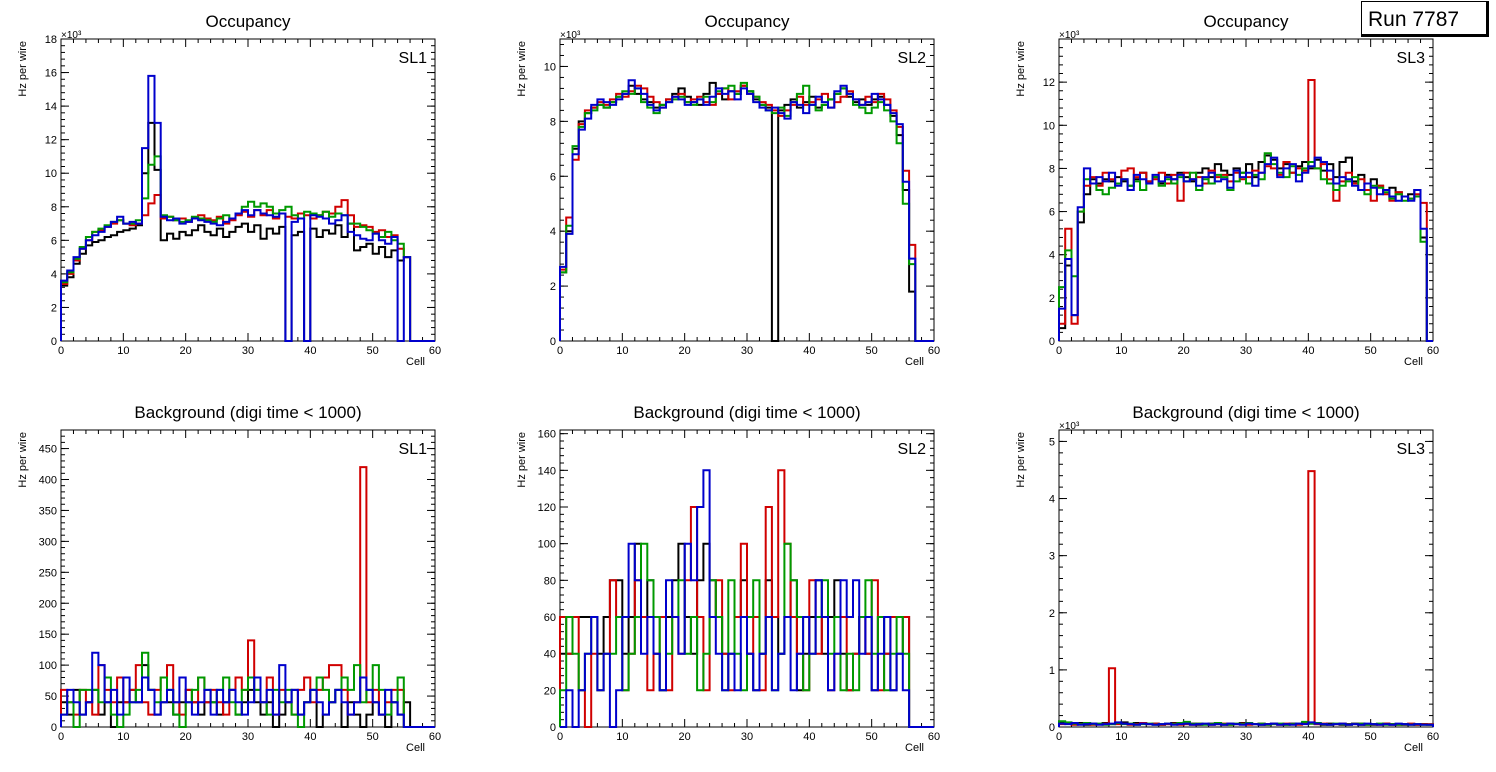 The image size is (1496, 772). Describe the element at coordinates (550, 691) in the screenshot. I see `y-tick-label: 20` at that location.